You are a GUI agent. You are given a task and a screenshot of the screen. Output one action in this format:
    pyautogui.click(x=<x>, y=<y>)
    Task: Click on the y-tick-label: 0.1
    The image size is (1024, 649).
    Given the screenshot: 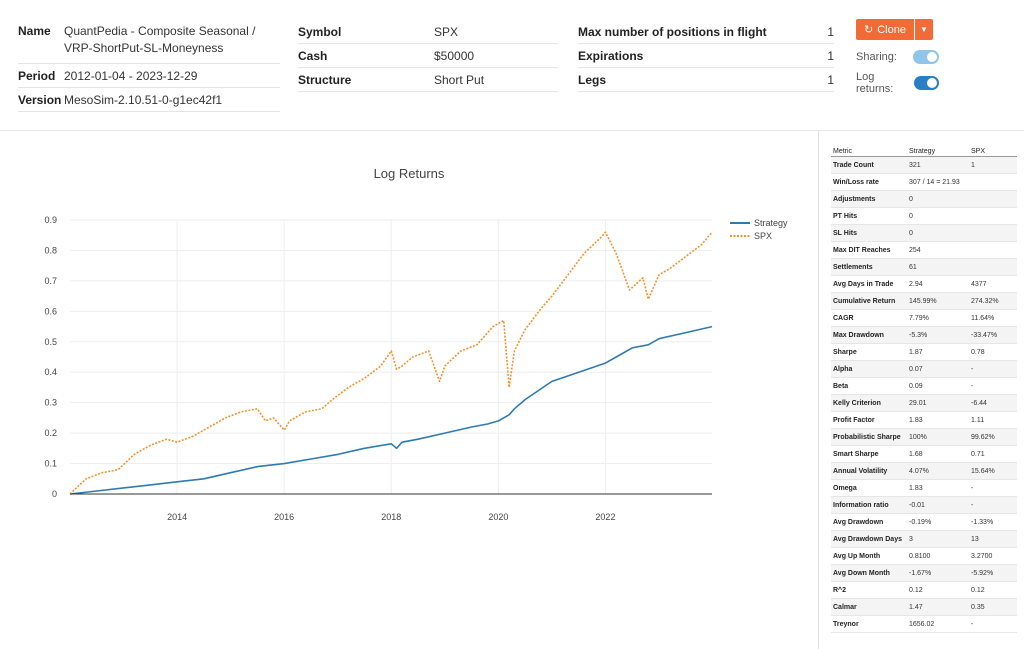 What is the action you would take?
    pyautogui.click(x=50, y=464)
    